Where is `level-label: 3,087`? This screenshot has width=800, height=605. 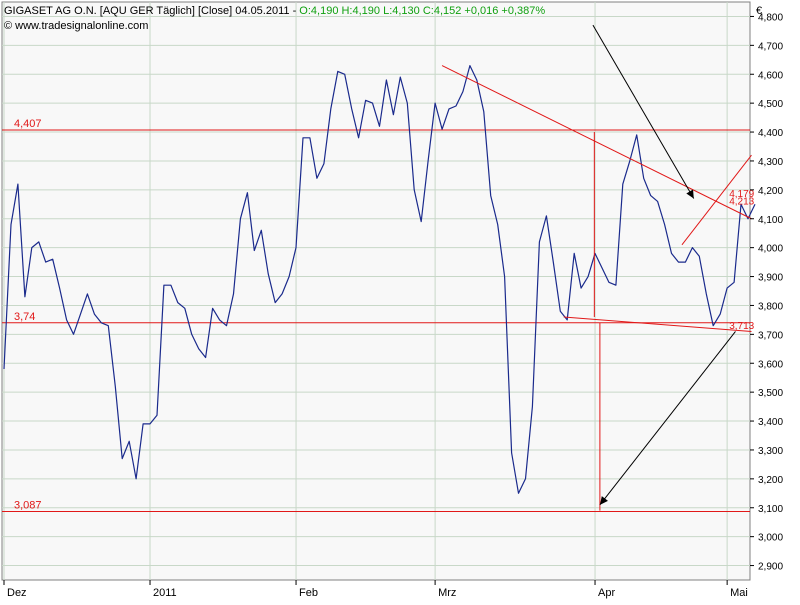
level-label: 3,087 is located at coordinates (28, 506).